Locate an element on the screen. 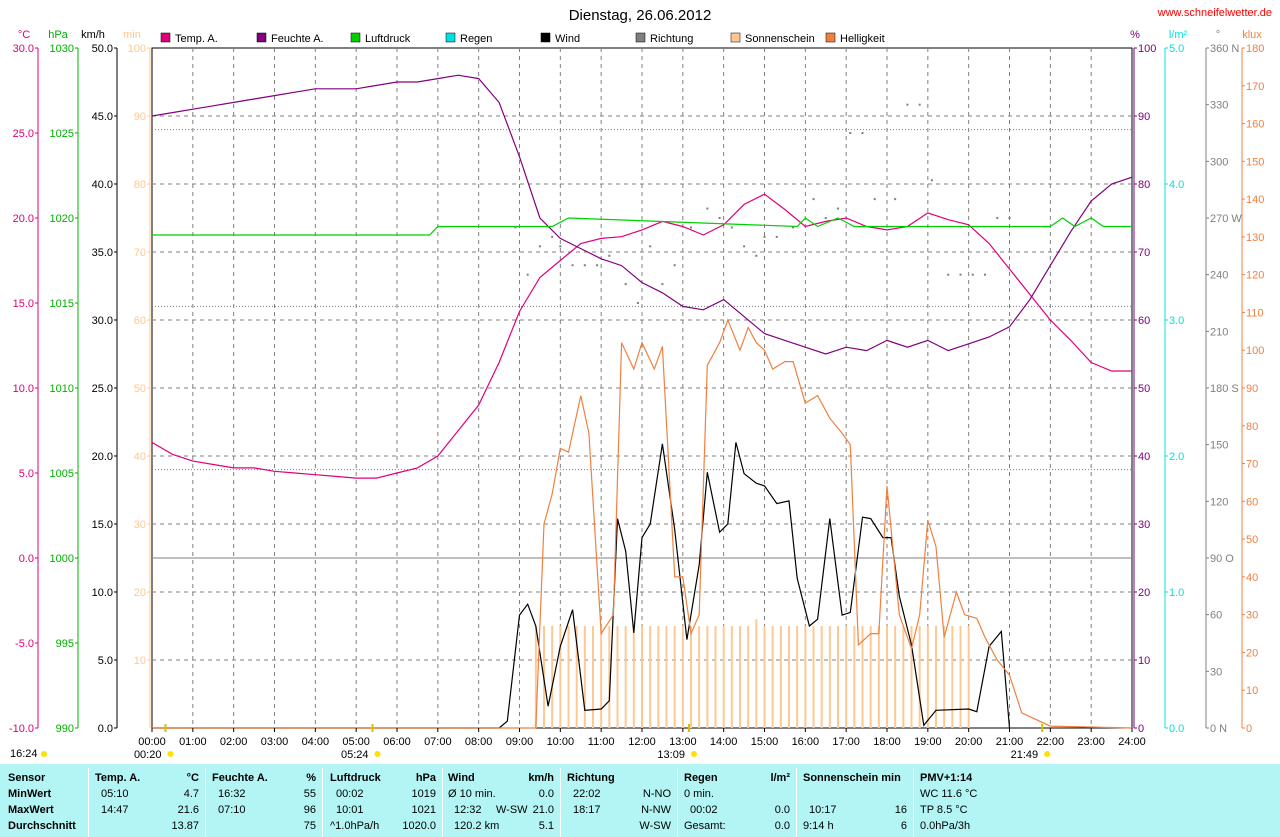 This screenshot has height=837, width=1280. x-tick-label: 08:00 is located at coordinates (479, 742).